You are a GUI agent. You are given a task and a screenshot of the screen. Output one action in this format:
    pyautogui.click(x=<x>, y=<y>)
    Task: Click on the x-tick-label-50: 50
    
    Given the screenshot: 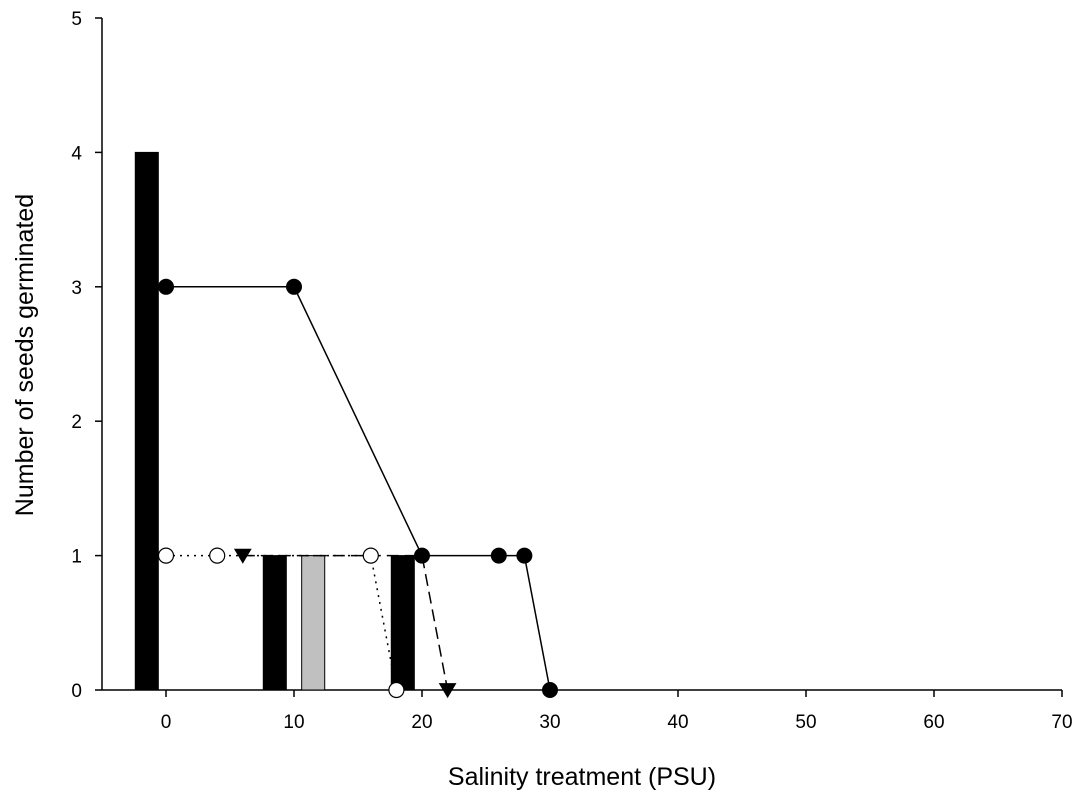 What is the action you would take?
    pyautogui.click(x=805, y=722)
    